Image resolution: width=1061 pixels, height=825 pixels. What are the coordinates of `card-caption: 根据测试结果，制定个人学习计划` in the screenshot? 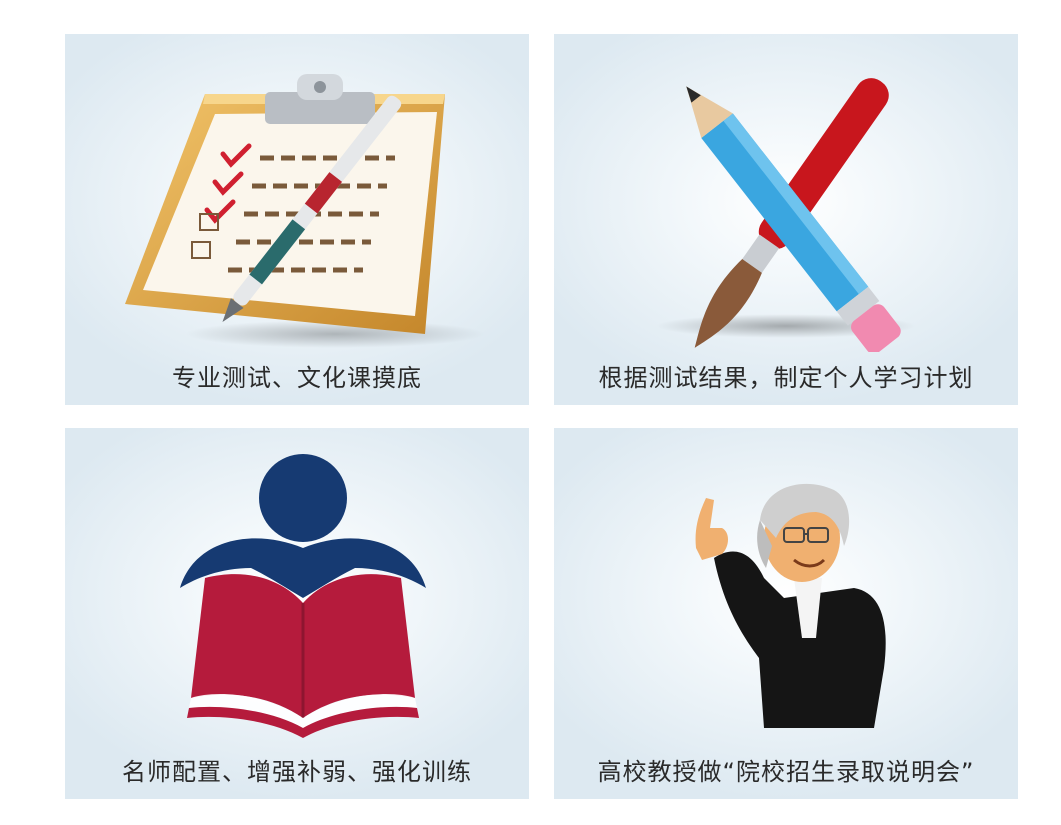 It's located at (786, 378).